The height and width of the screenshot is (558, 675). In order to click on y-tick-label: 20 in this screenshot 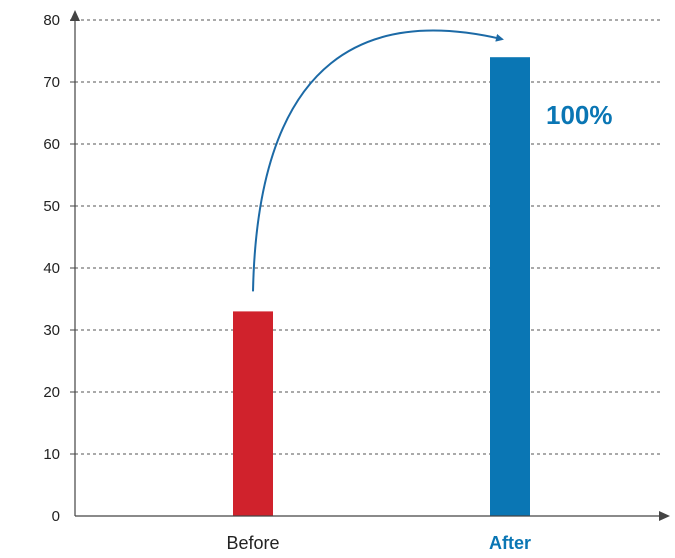, I will do `click(51, 392)`.